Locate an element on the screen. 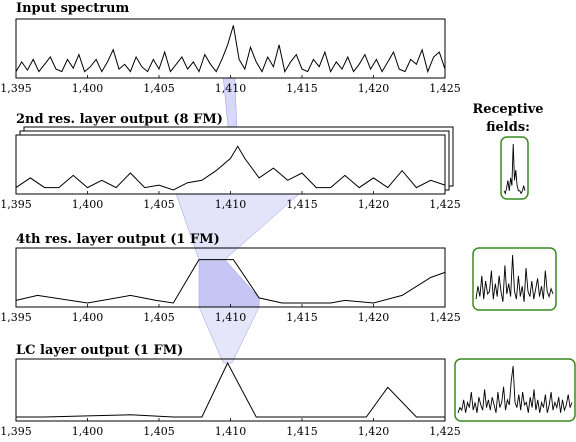  panel-3-tick-label: 1,395 is located at coordinates (16, 317).